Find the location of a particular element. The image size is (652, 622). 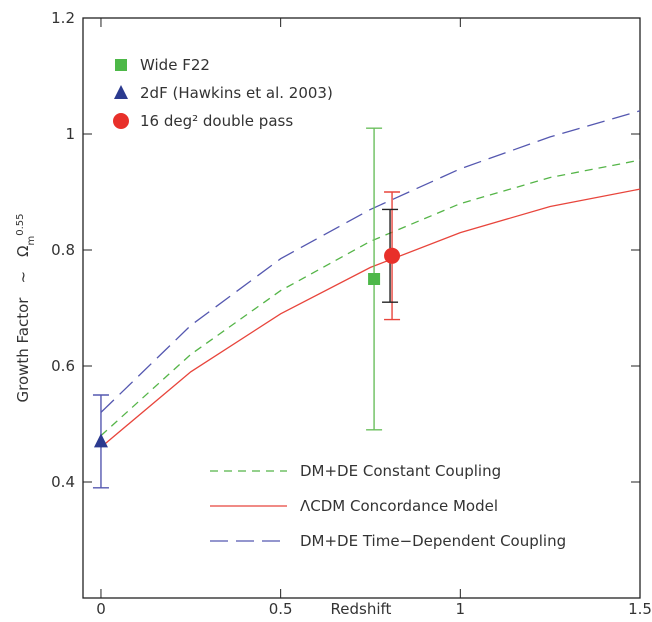

y-tick-label: 0.6 is located at coordinates (63, 366).